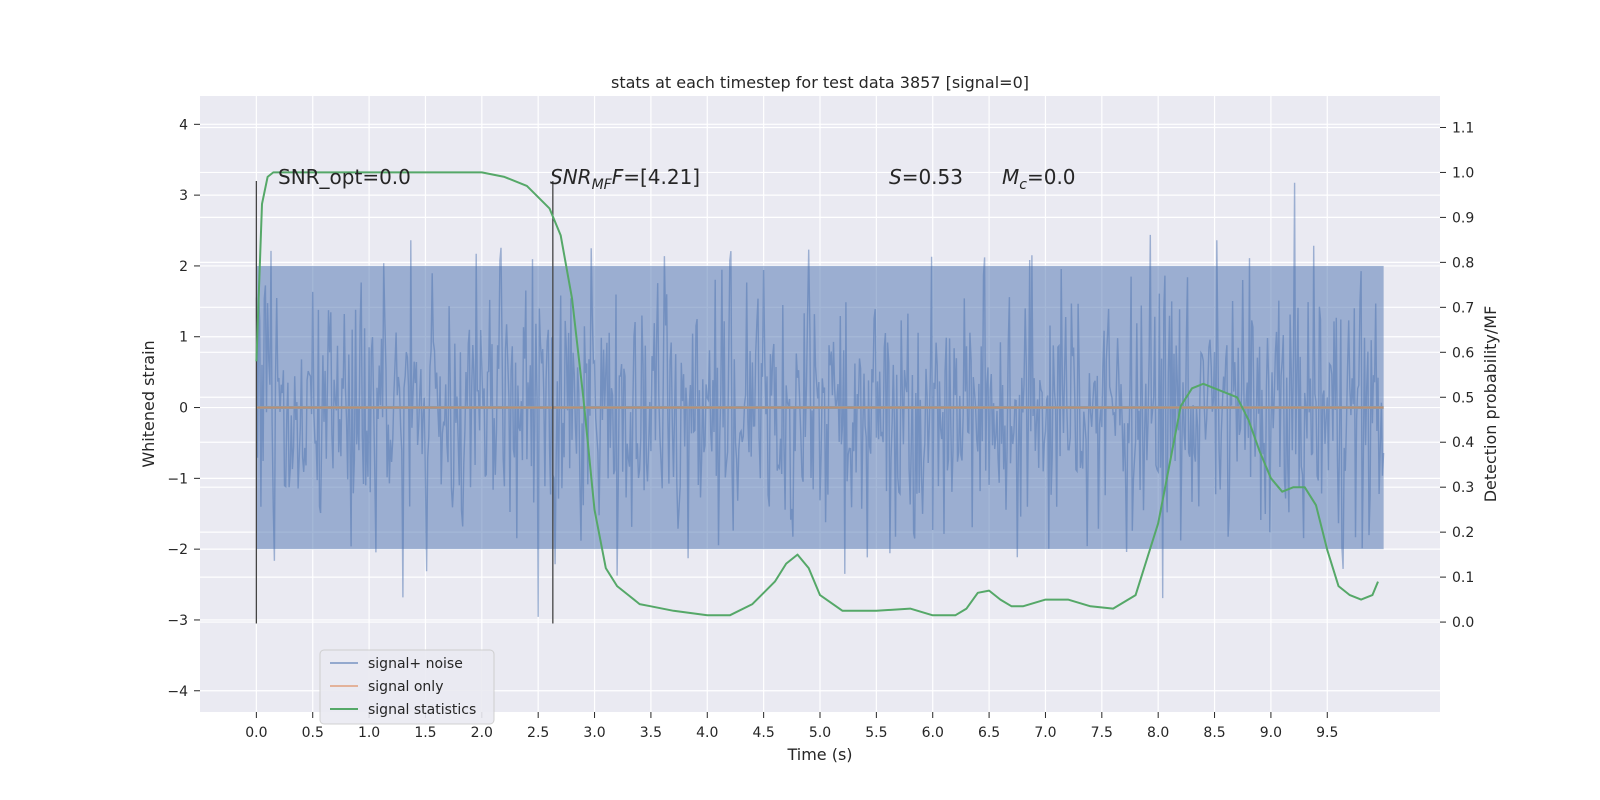 This screenshot has width=1600, height=800. What do you see at coordinates (177, 550) in the screenshot?
I see `y-tick-label-2: −2` at bounding box center [177, 550].